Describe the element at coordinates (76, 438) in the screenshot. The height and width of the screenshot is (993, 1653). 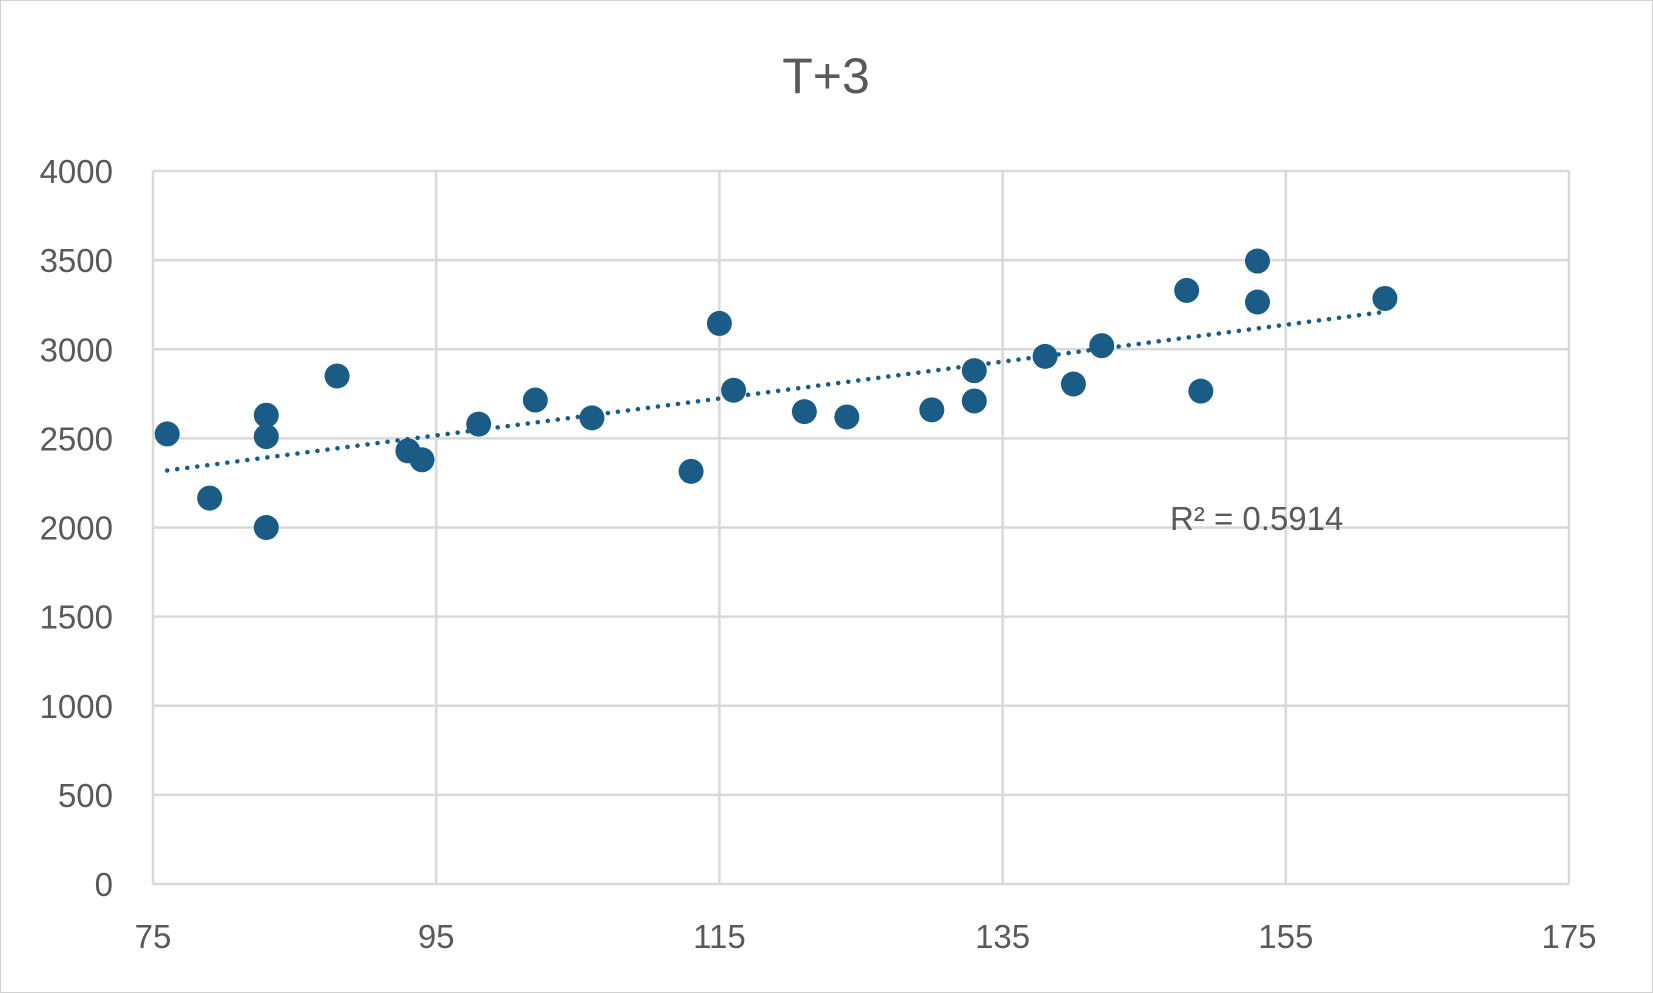
I see `y-tick-label: 2500` at that location.